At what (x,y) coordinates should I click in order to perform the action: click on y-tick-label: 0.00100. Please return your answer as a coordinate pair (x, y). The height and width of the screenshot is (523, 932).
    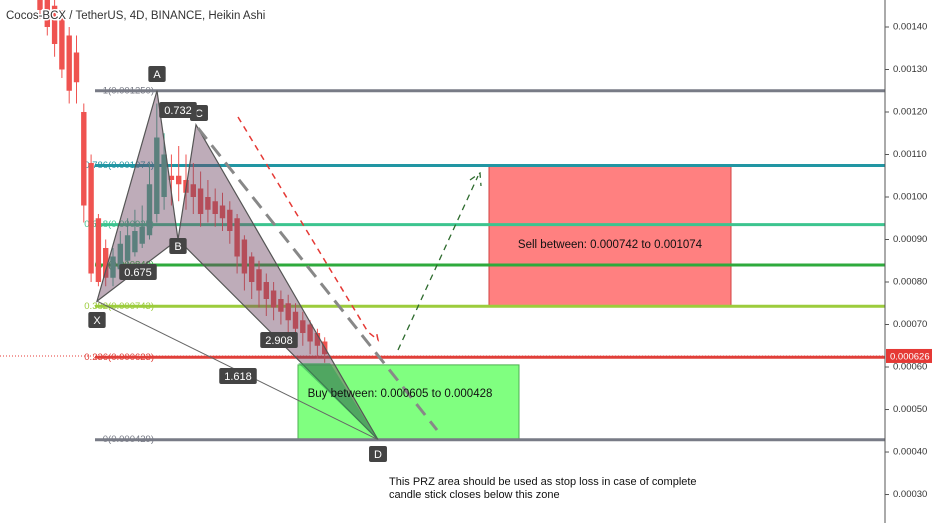
    Looking at the image, I should click on (910, 197).